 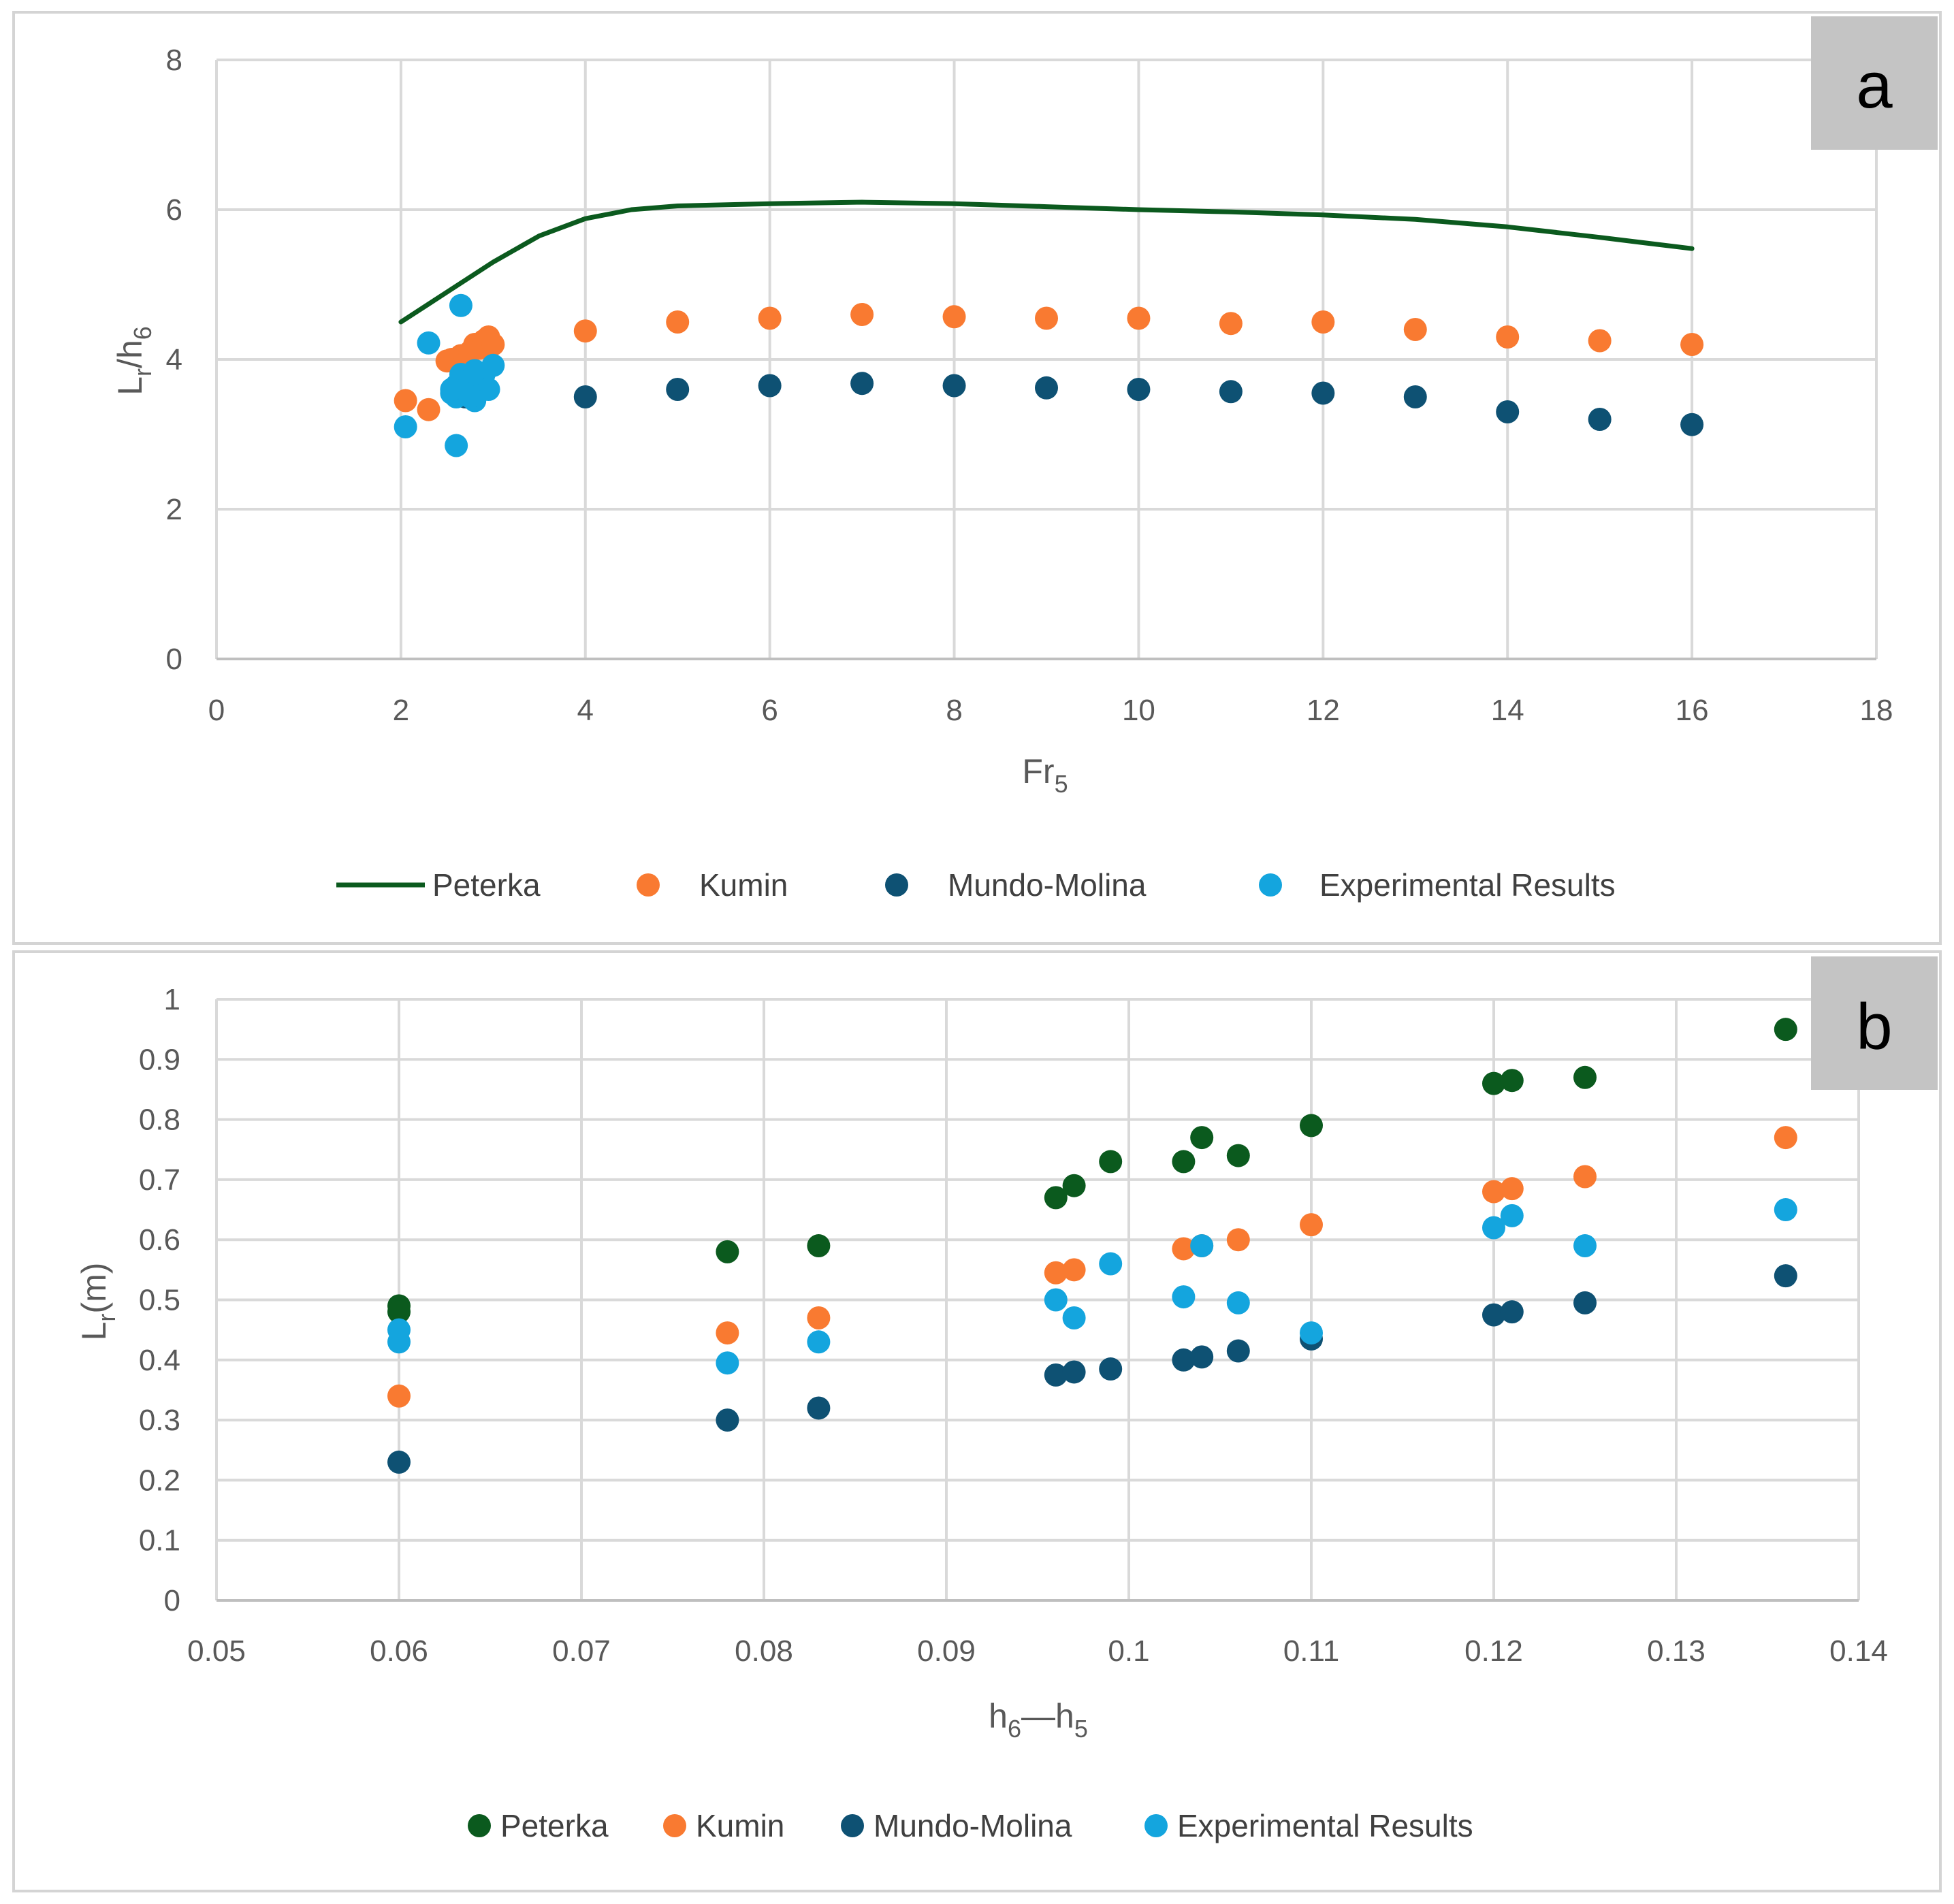 I want to click on panel-a-label: a, so click(x=1874, y=85).